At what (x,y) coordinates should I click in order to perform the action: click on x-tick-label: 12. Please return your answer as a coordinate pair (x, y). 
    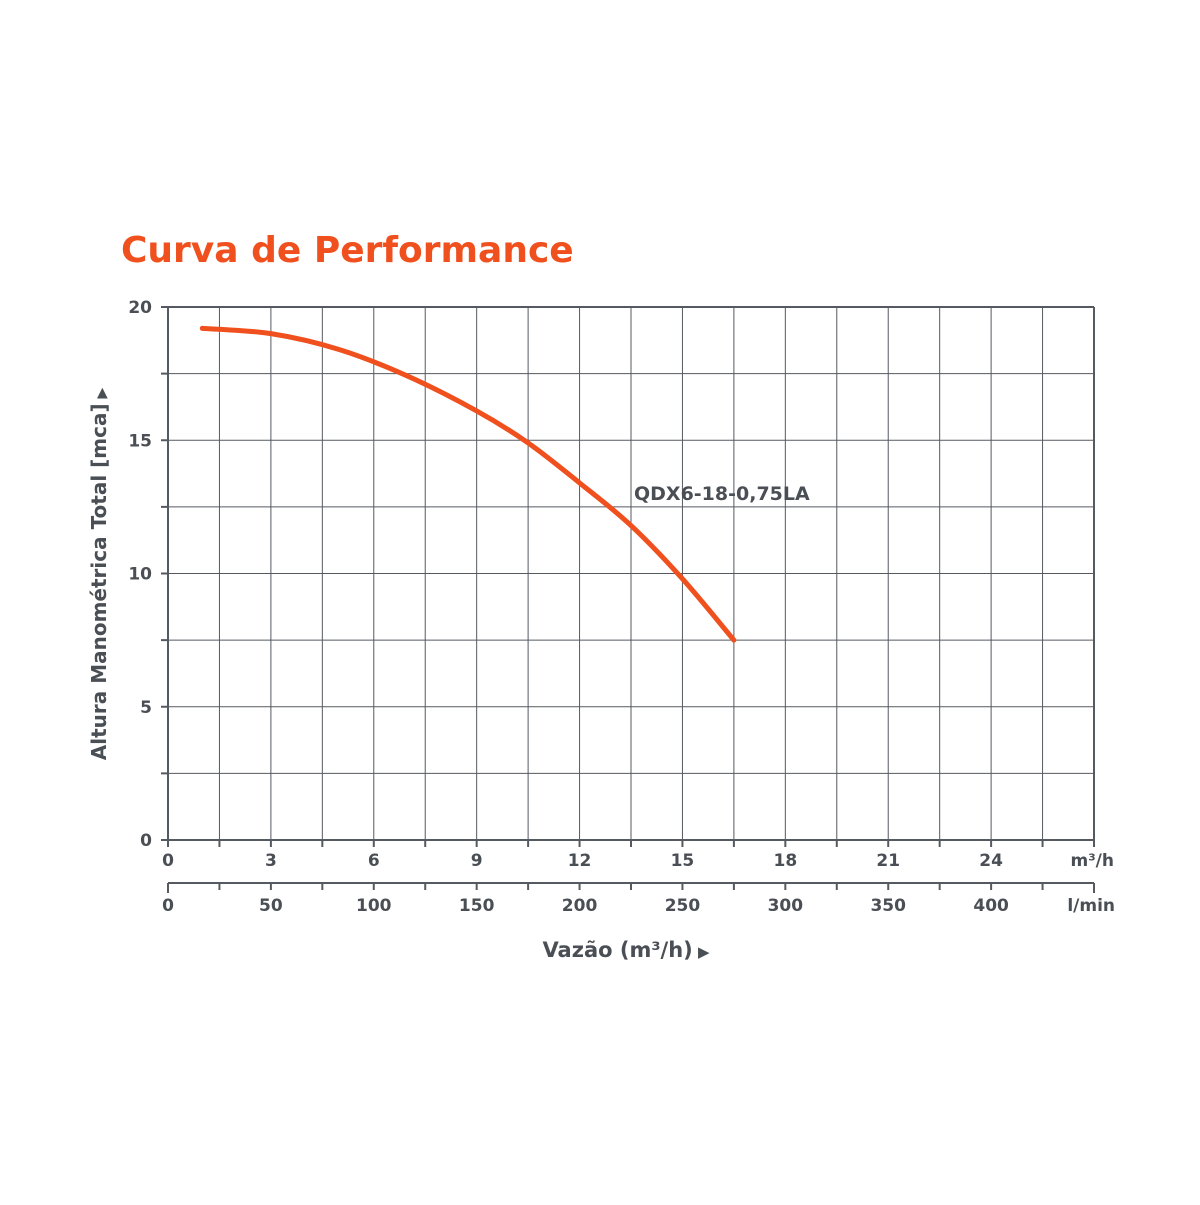
    Looking at the image, I should click on (580, 861).